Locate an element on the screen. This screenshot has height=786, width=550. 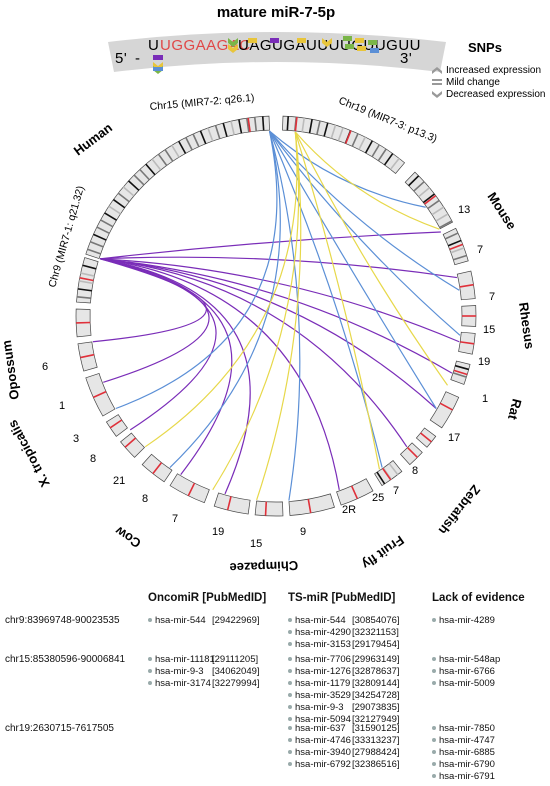
tsmir-entry: hsa-mir-4746 [33313237] is located at coordinates (344, 740).